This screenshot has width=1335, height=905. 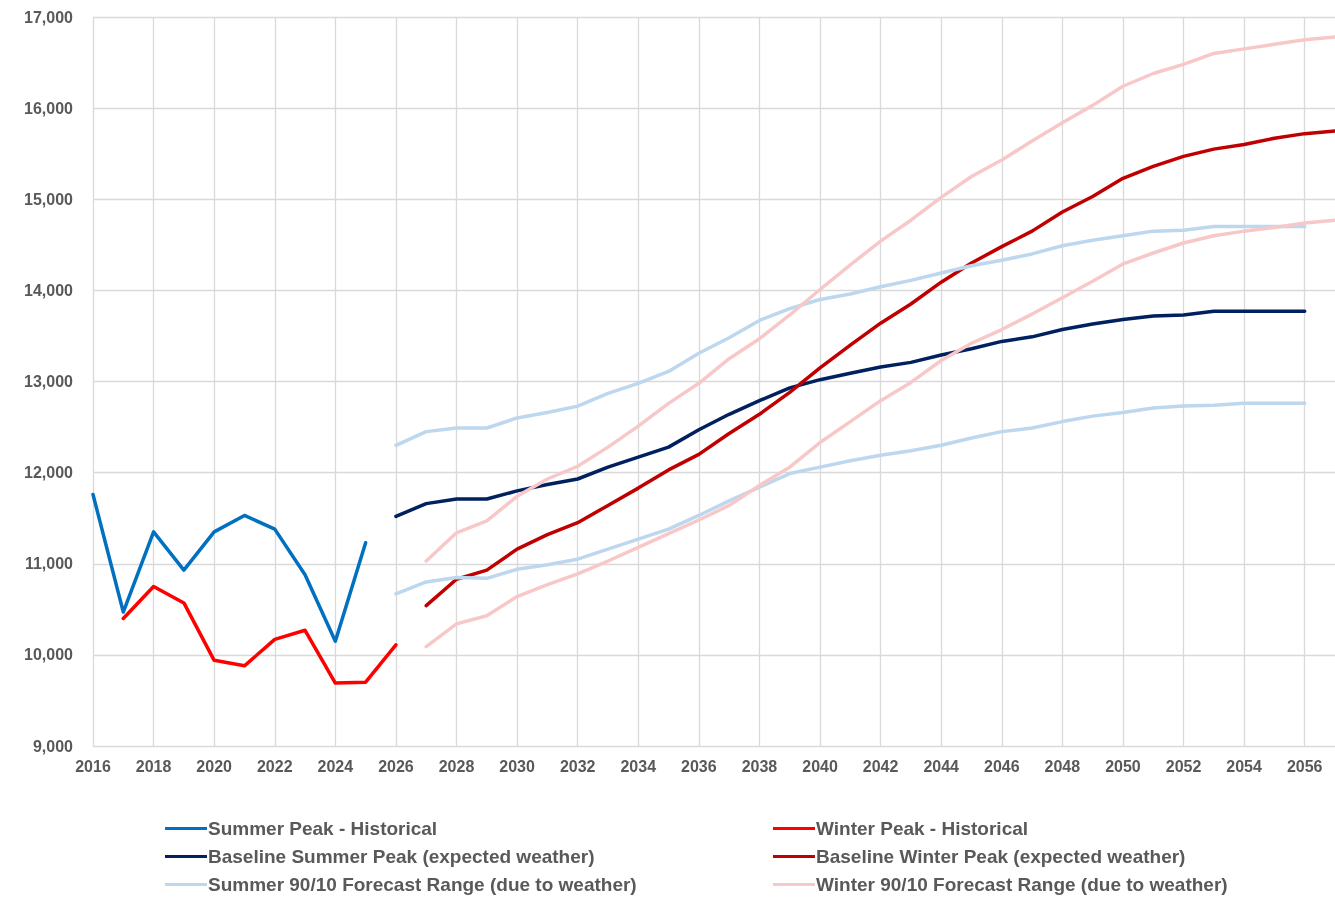 What do you see at coordinates (759, 766) in the screenshot?
I see `x-tick-label: 2038` at bounding box center [759, 766].